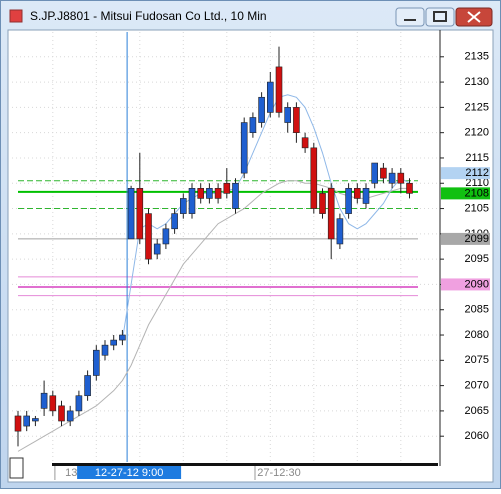  Describe the element at coordinates (410, 17) in the screenshot. I see `minimize-button` at that location.